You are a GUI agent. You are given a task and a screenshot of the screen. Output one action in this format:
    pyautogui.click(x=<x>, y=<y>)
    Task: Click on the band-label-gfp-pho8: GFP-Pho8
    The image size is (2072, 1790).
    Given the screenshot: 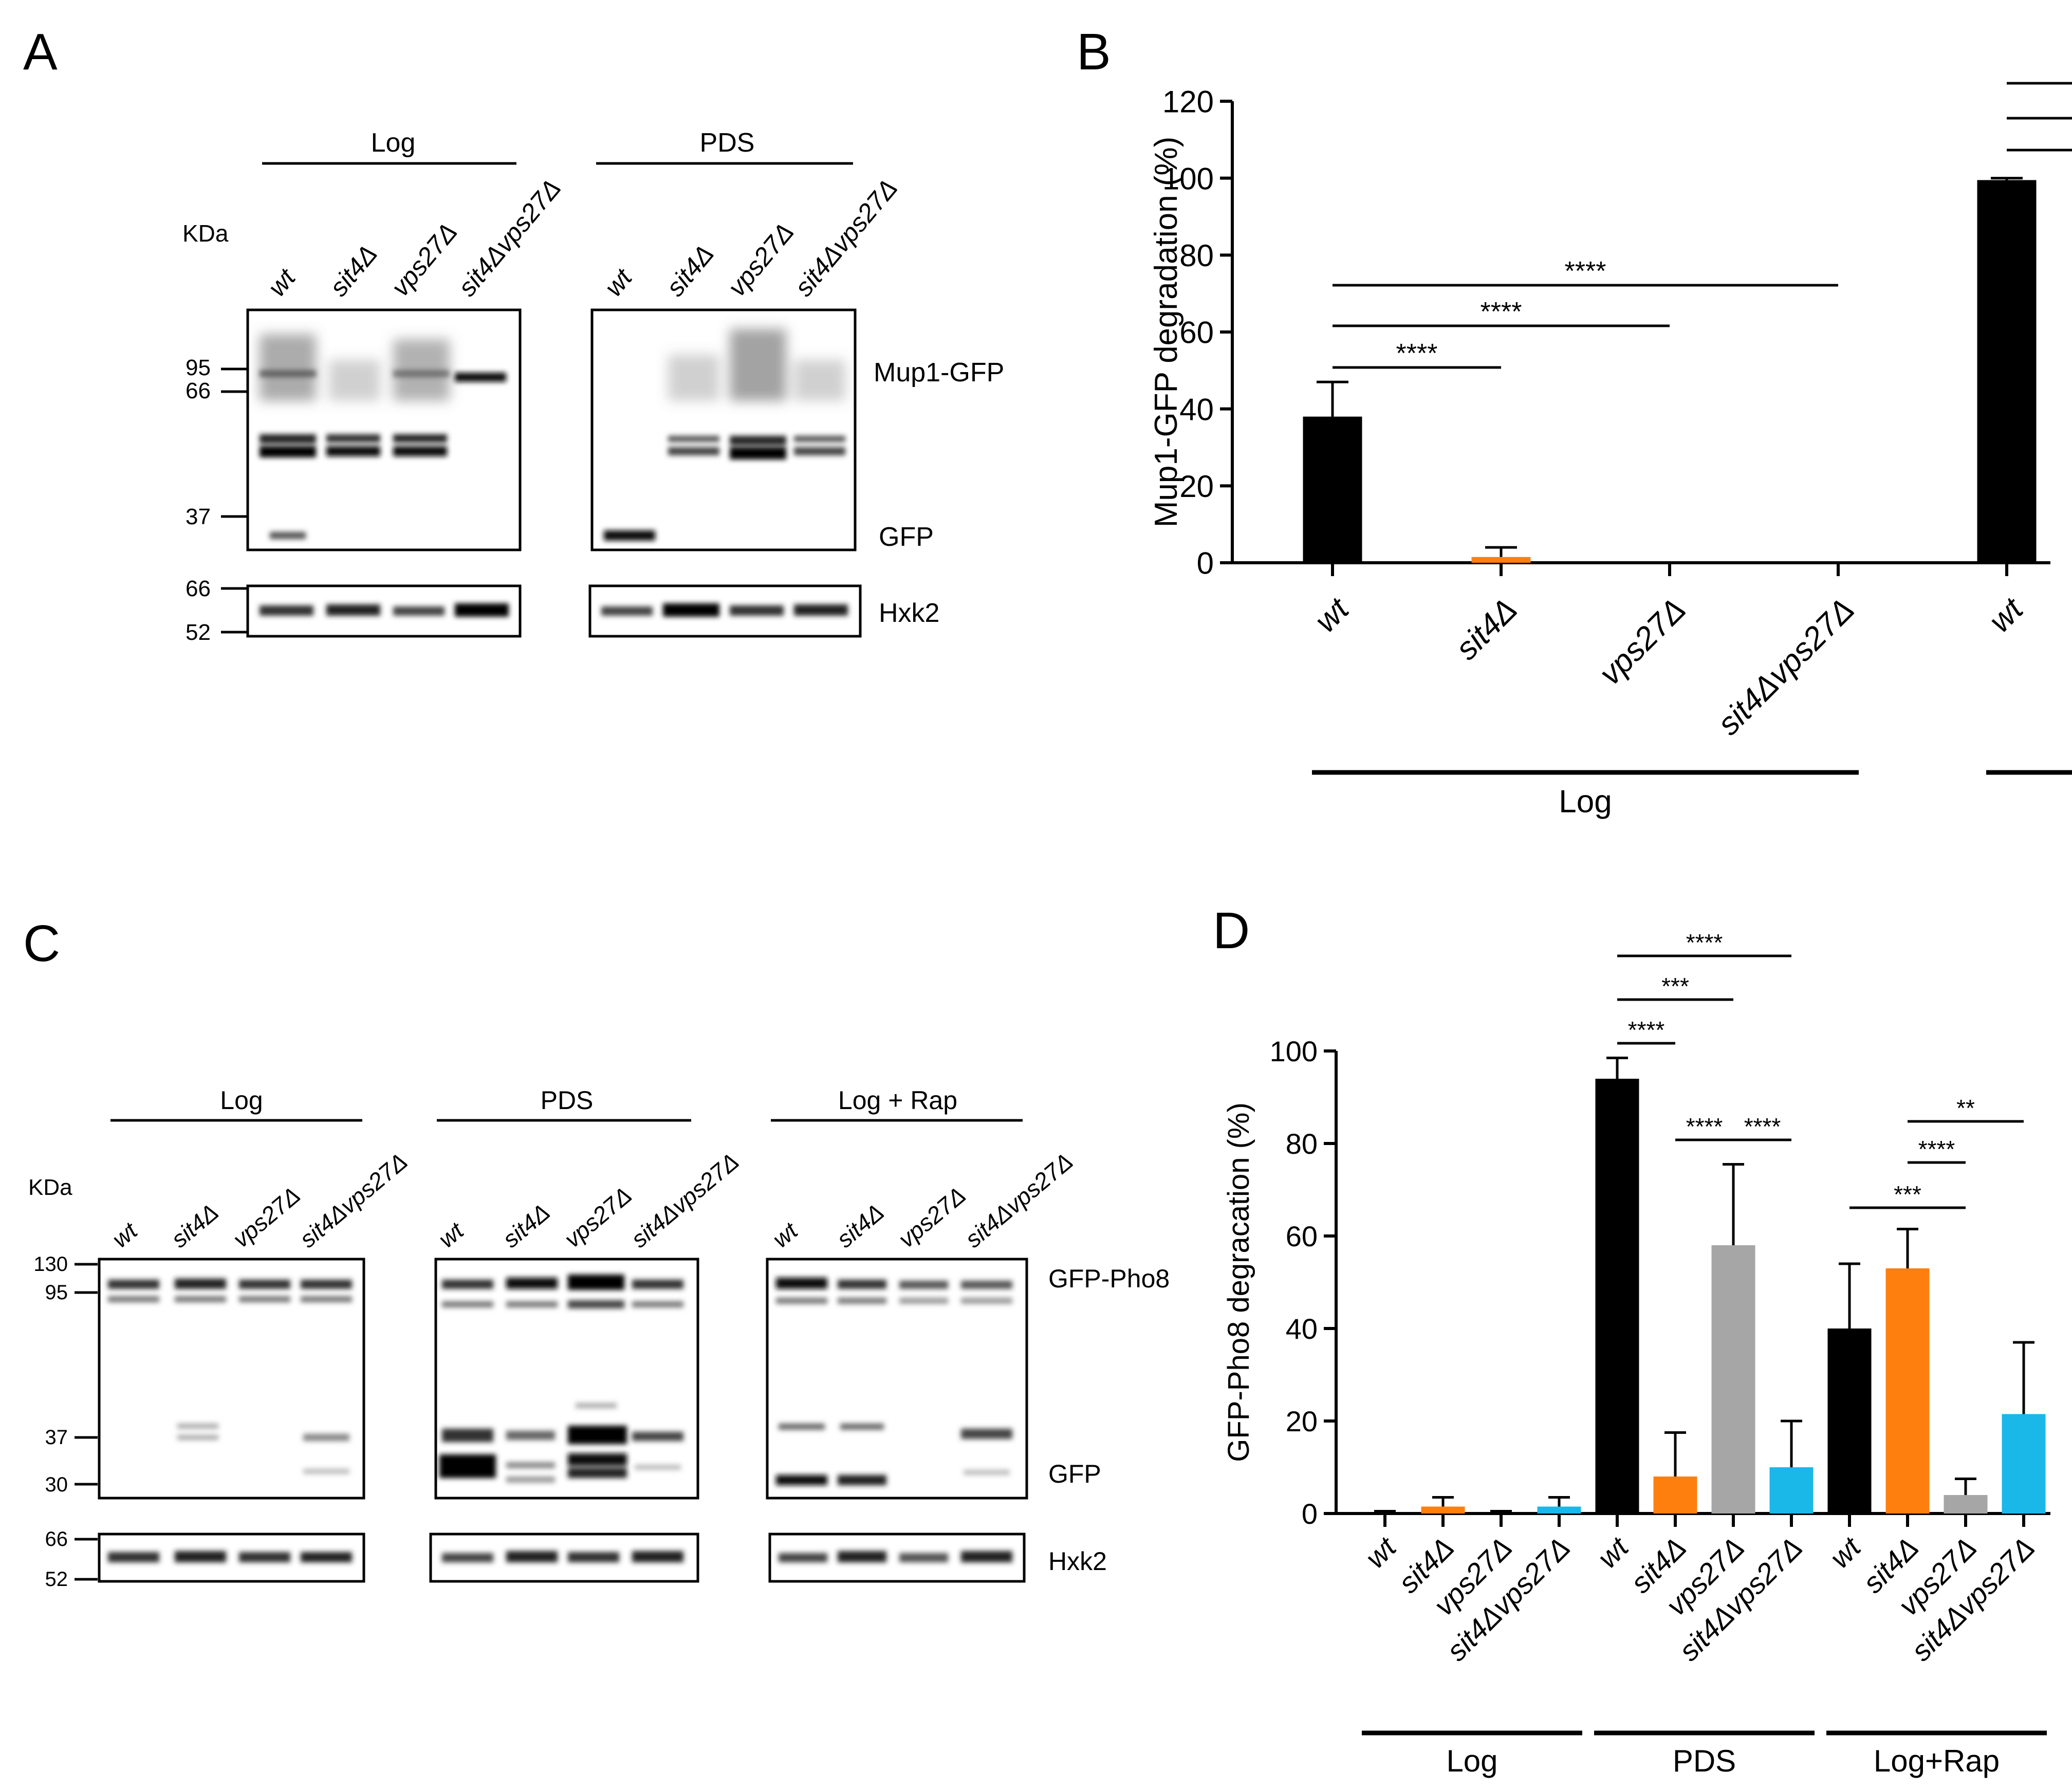 What is the action you would take?
    pyautogui.click(x=1109, y=1278)
    